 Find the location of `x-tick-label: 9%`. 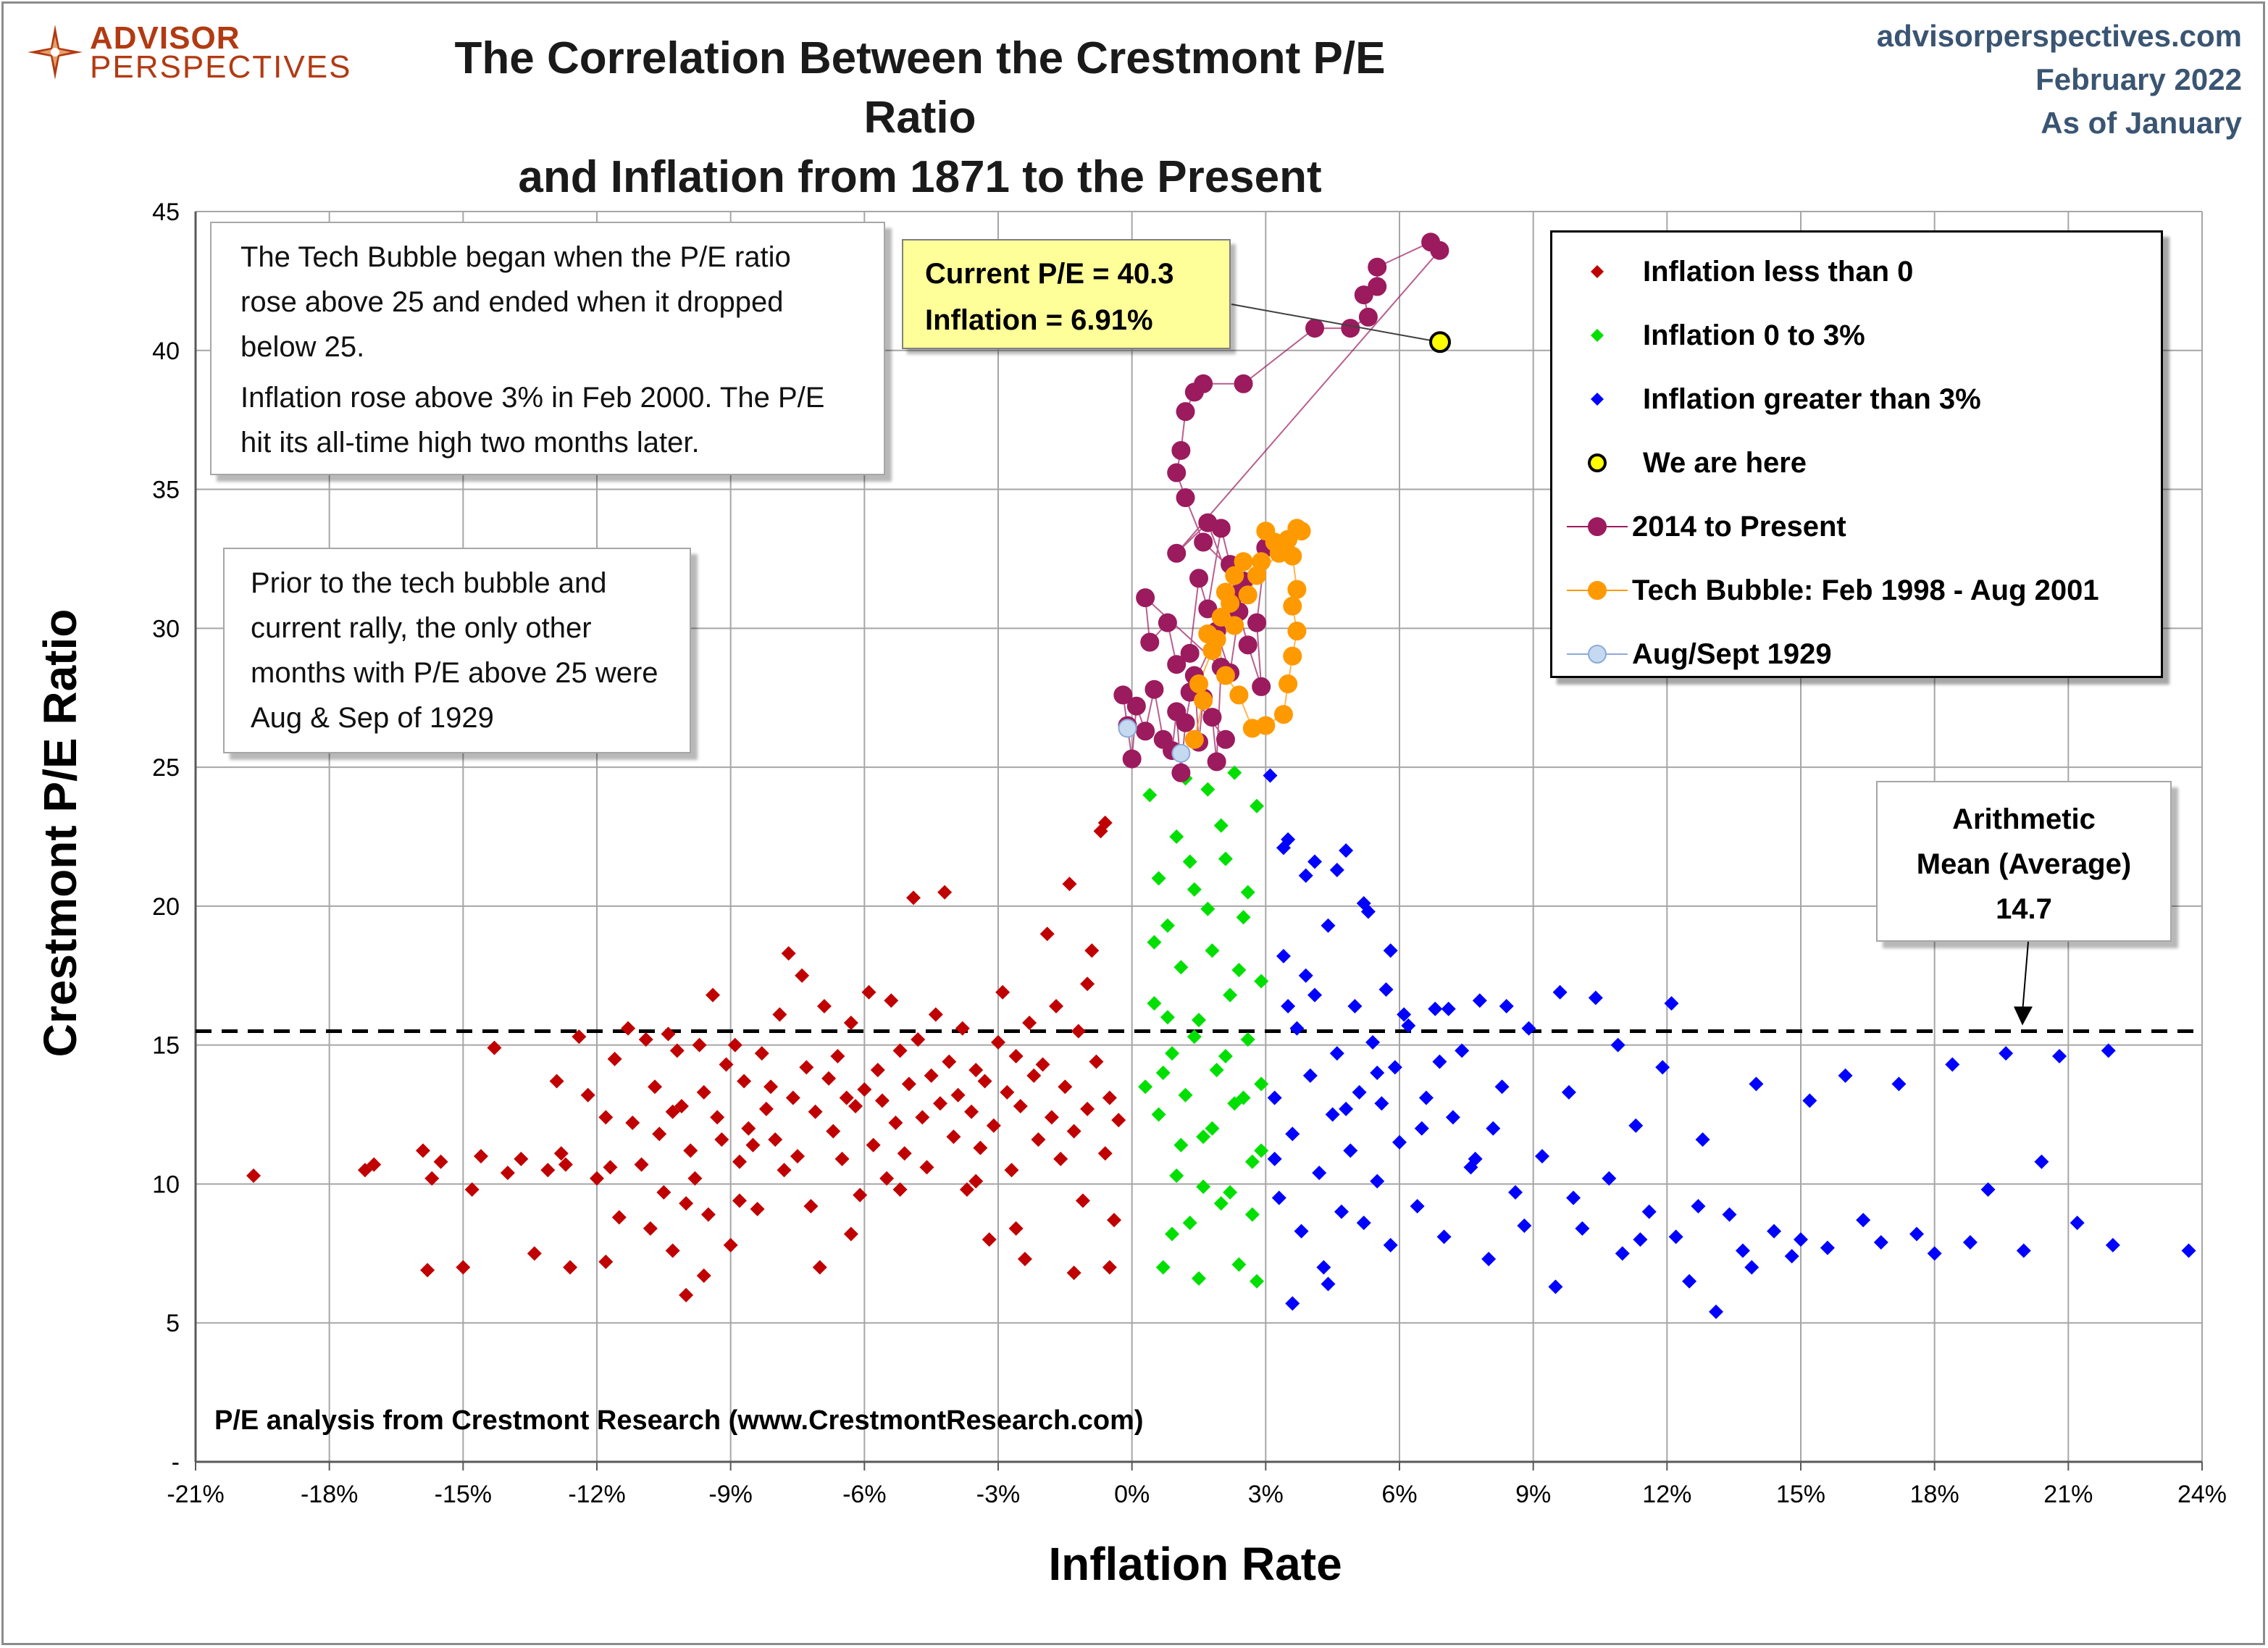

x-tick-label: 9% is located at coordinates (1533, 1494).